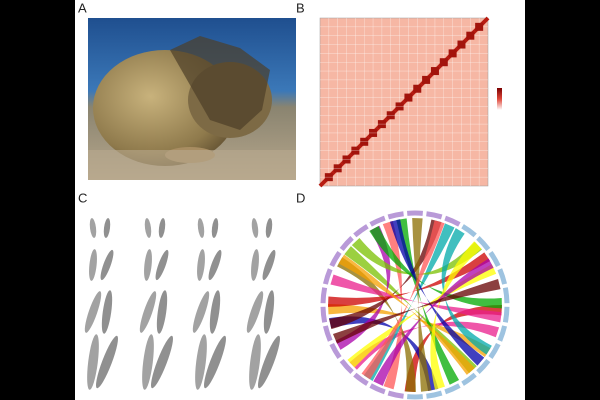 This screenshot has width=600, height=400. Describe the element at coordinates (300, 8) in the screenshot. I see `panel-label: B` at that location.